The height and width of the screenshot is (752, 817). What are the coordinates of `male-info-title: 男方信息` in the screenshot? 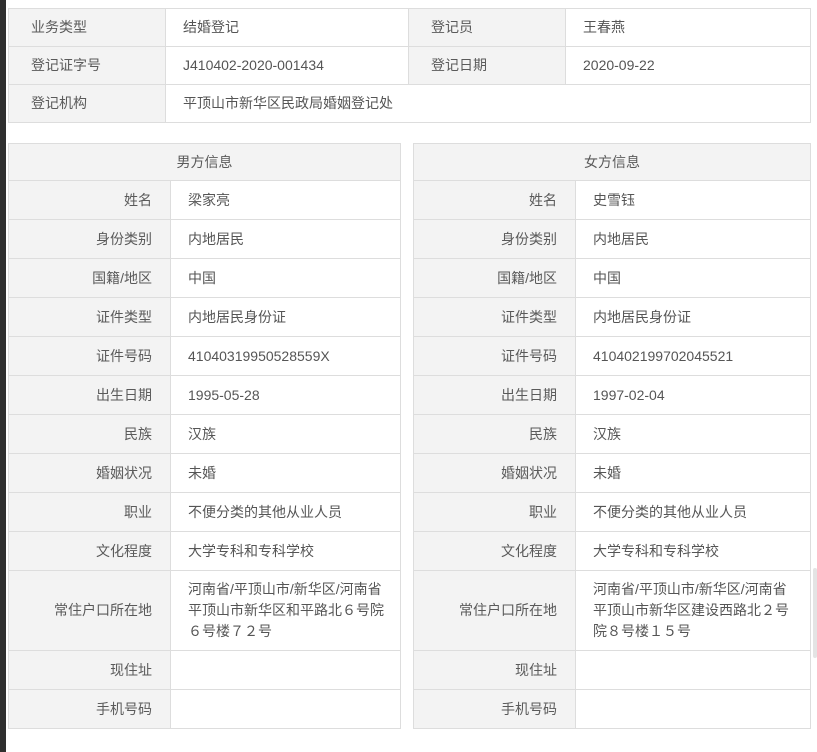 It's located at (204, 162).